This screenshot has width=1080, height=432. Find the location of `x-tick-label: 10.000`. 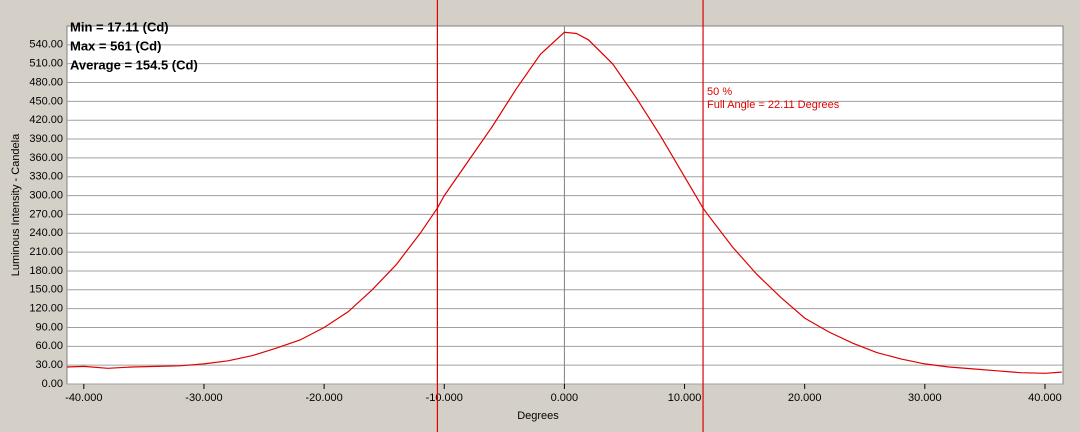

x-tick-label: 10.000 is located at coordinates (685, 398).